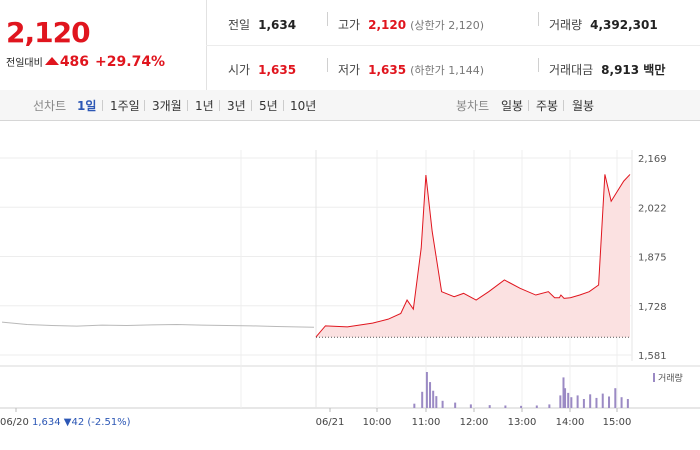 Image resolution: width=700 pixels, height=450 pixels. What do you see at coordinates (24, 63) in the screenshot?
I see `change-label: 전일대비` at bounding box center [24, 63].